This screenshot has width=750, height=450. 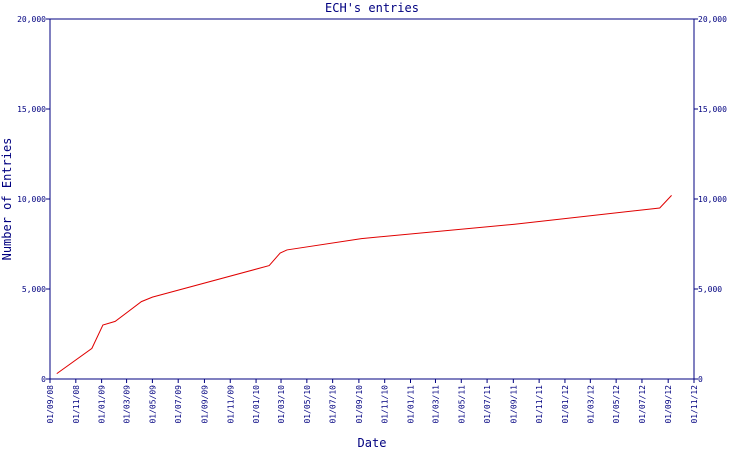 What do you see at coordinates (513, 404) in the screenshot?
I see `x-tick-label: 01/09/11` at bounding box center [513, 404].